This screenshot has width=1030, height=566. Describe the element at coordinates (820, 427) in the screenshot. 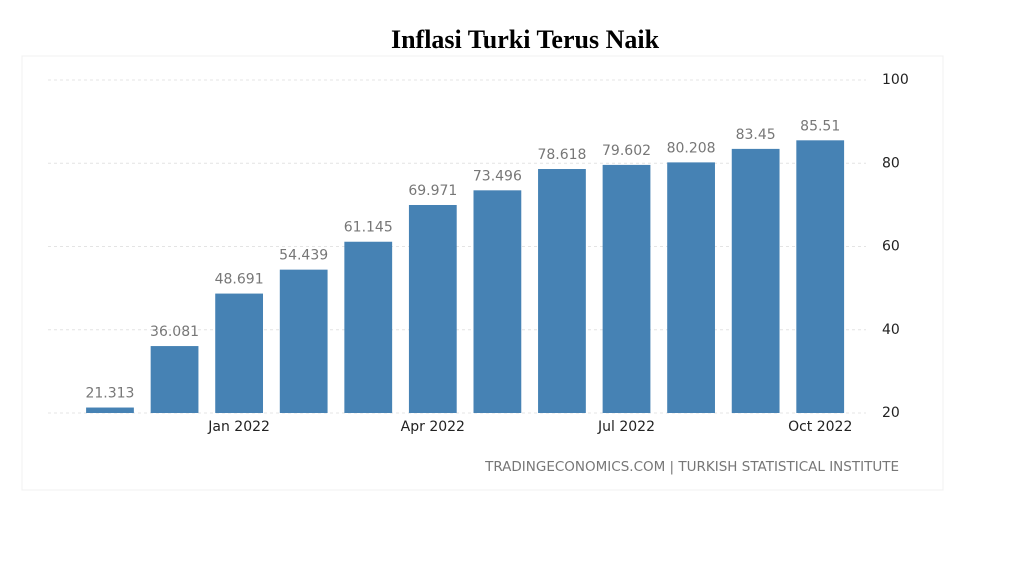

I see `x-tick-label: Oct 2022` at that location.